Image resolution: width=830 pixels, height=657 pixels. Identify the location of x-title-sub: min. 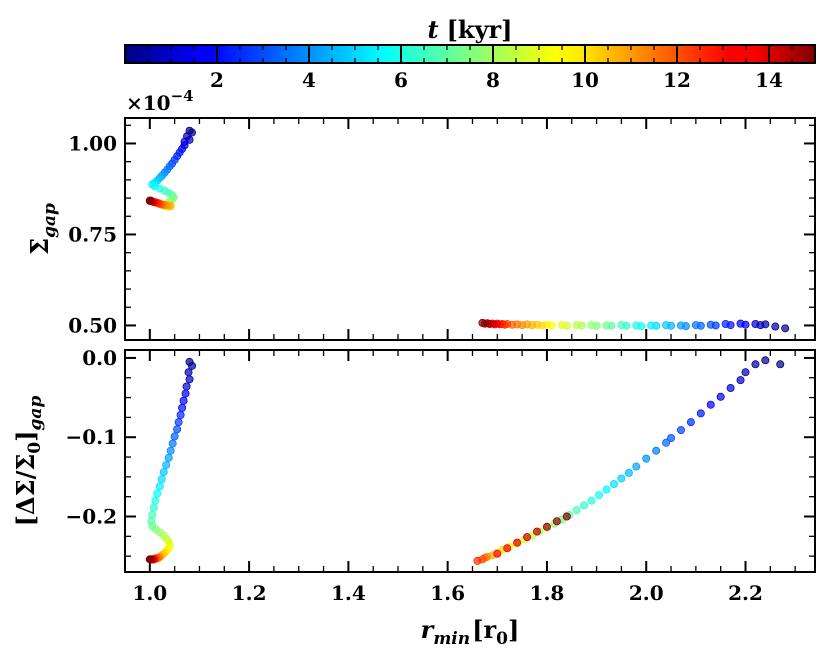
(451, 639).